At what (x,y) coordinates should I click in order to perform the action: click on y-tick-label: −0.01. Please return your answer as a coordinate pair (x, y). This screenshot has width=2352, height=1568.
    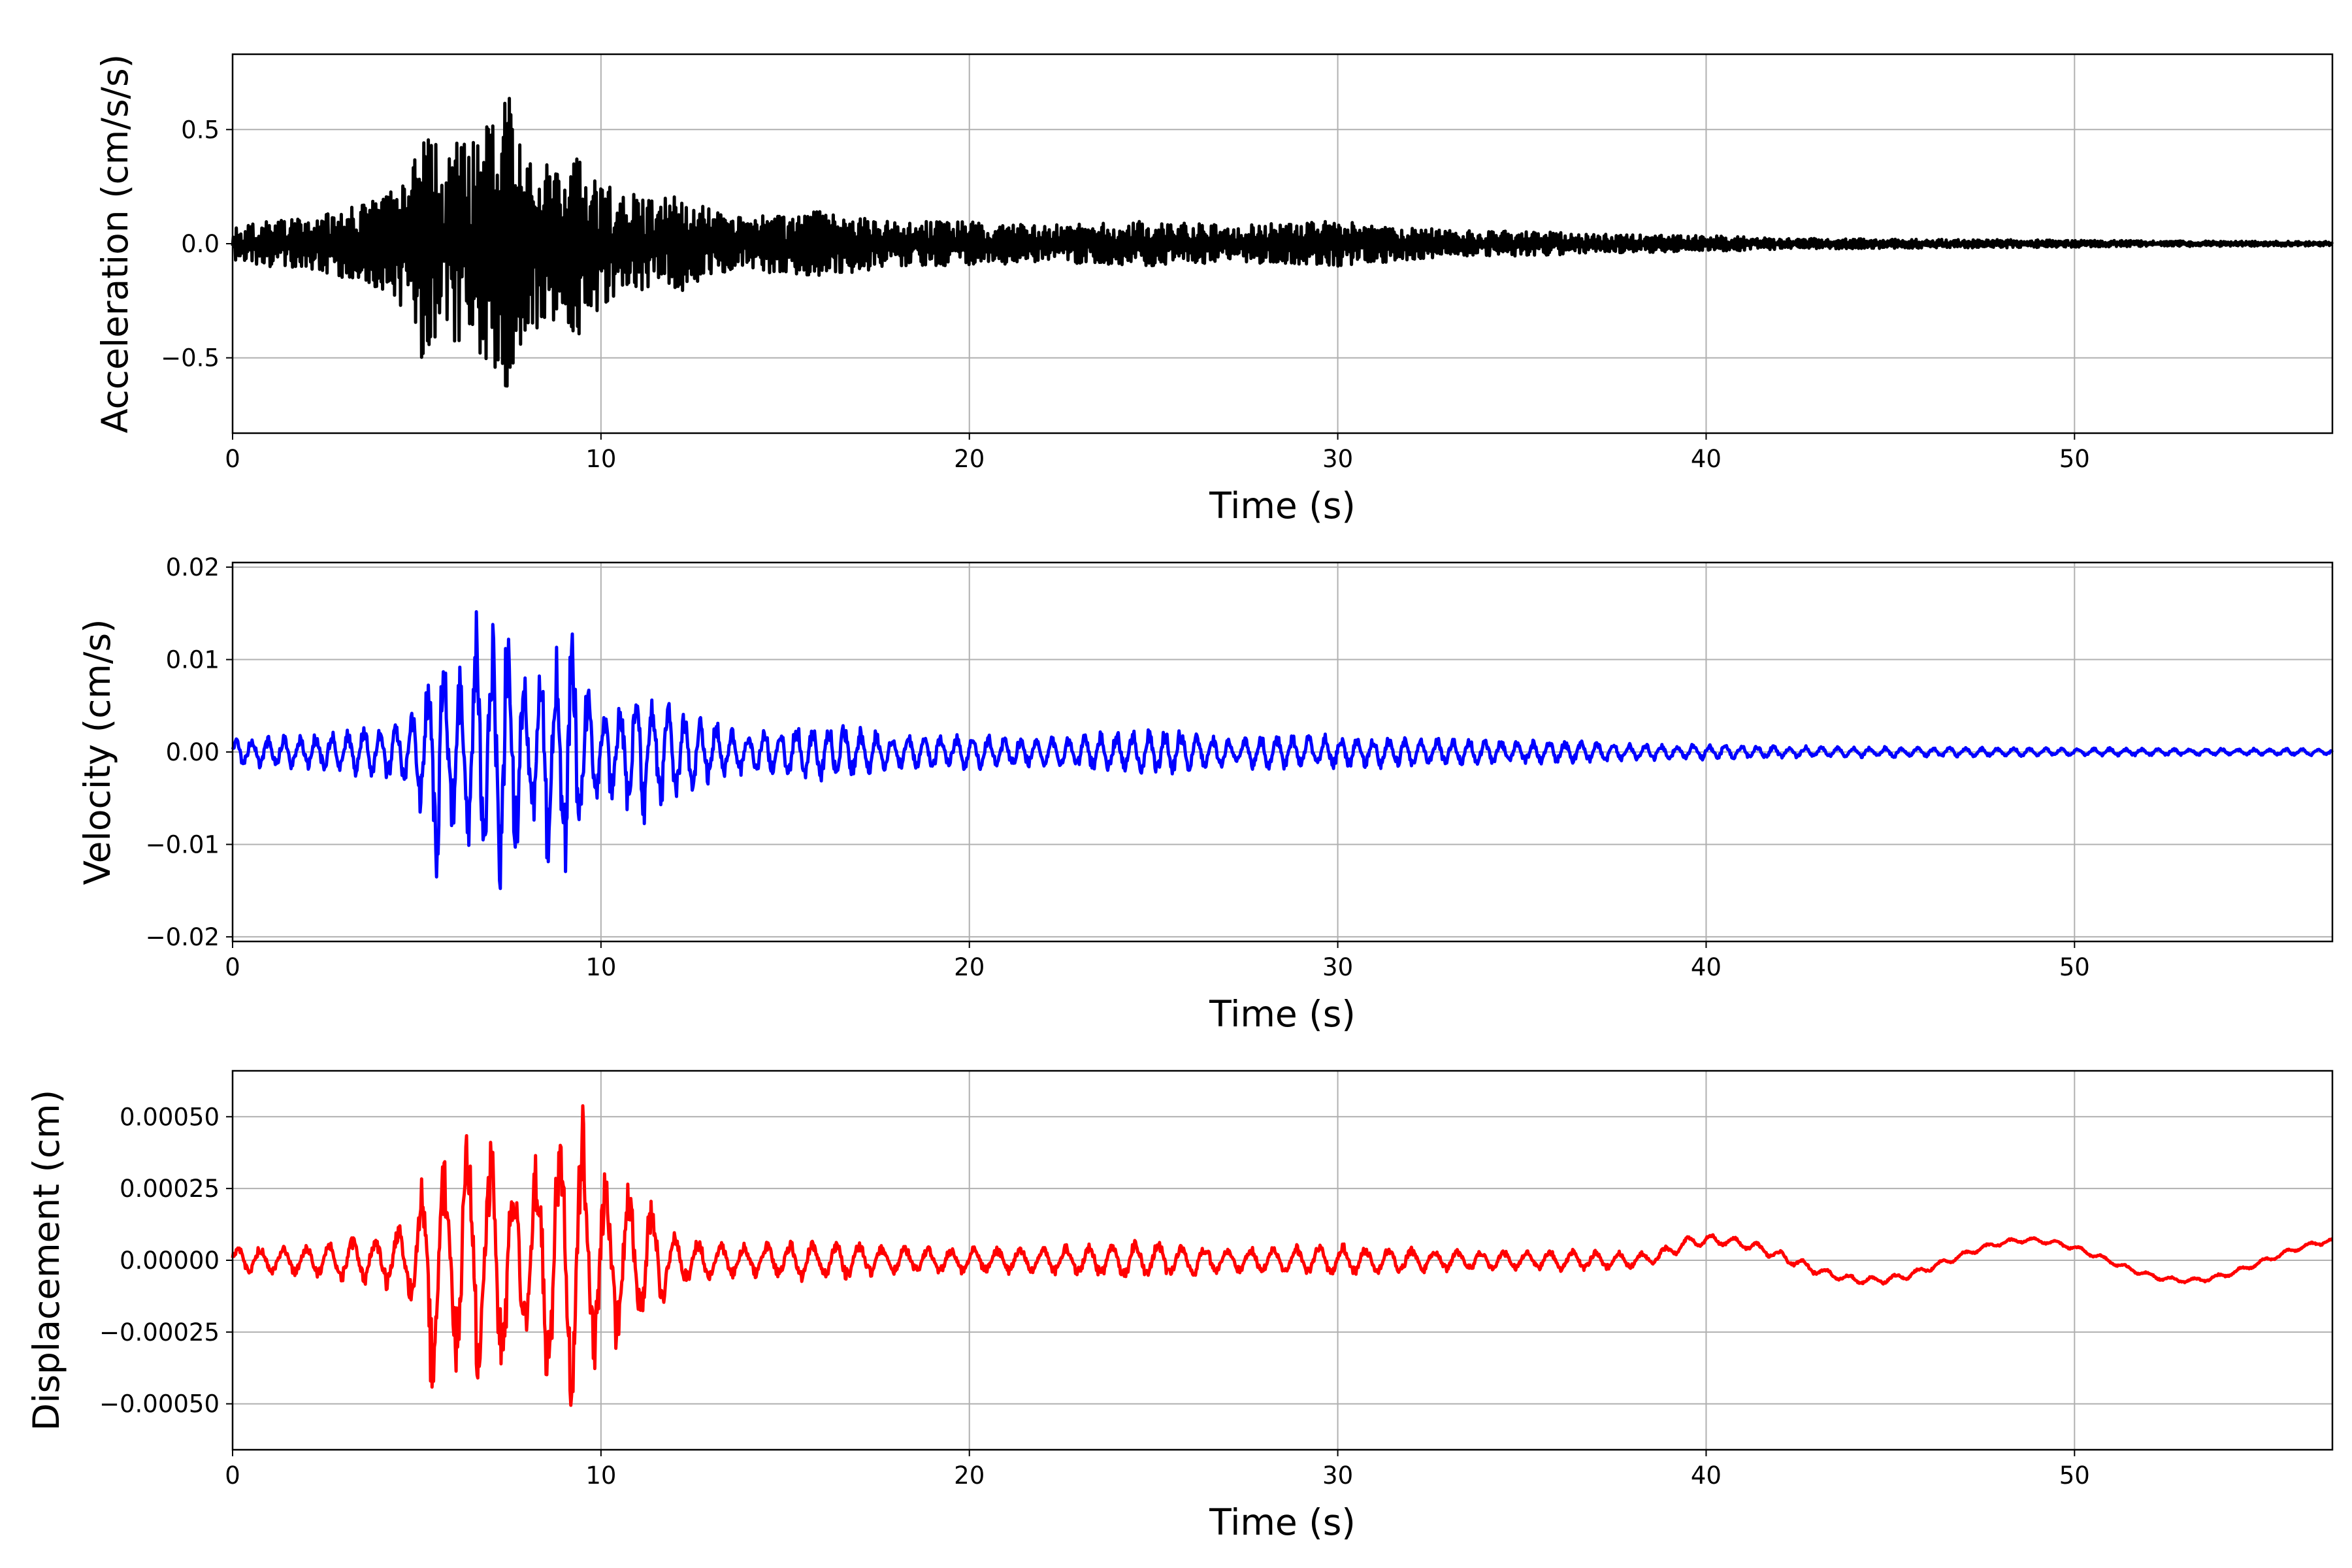
    Looking at the image, I should click on (183, 844).